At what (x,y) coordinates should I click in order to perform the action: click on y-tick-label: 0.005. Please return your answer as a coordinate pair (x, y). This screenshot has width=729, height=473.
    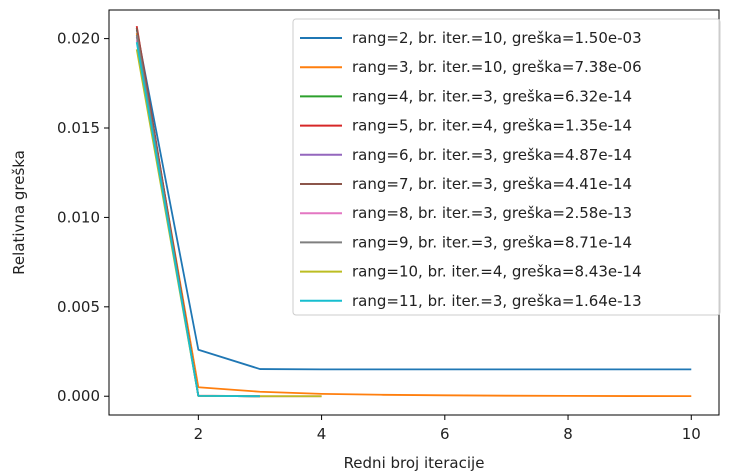
    Looking at the image, I should click on (78, 307).